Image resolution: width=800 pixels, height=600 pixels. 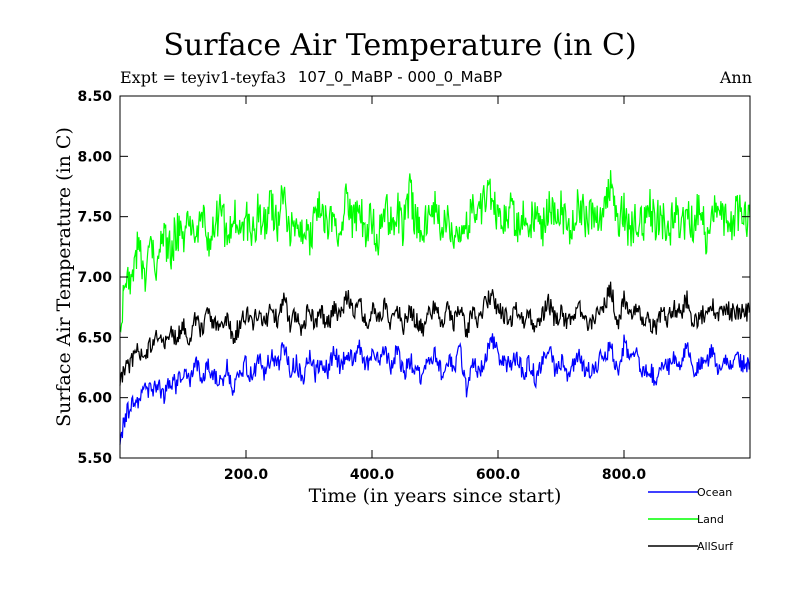 I want to click on y-tick-label: 5.50, so click(x=94, y=459).